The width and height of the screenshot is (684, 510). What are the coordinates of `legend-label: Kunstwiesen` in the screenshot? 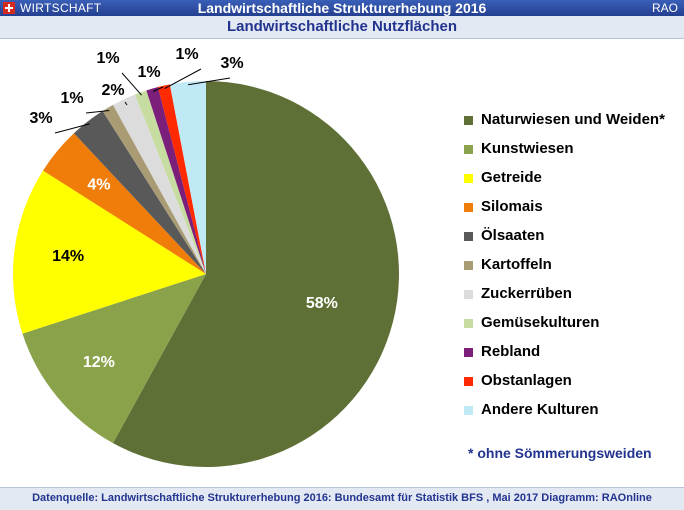 It's located at (527, 148).